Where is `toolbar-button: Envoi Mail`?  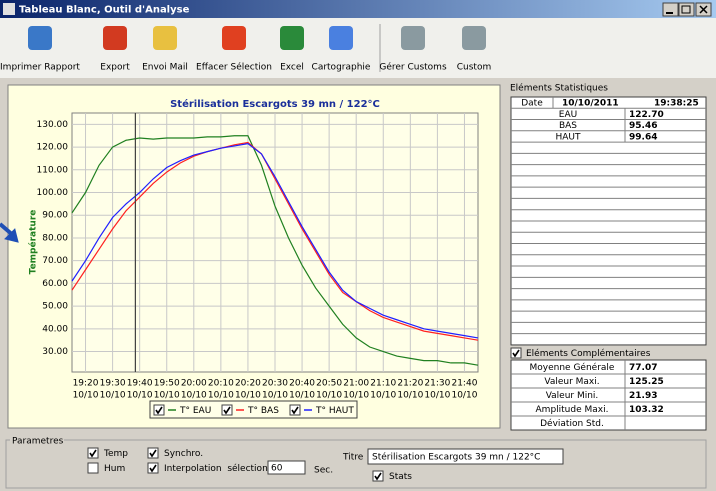
toolbar-button: Envoi Mail is located at coordinates (165, 68).